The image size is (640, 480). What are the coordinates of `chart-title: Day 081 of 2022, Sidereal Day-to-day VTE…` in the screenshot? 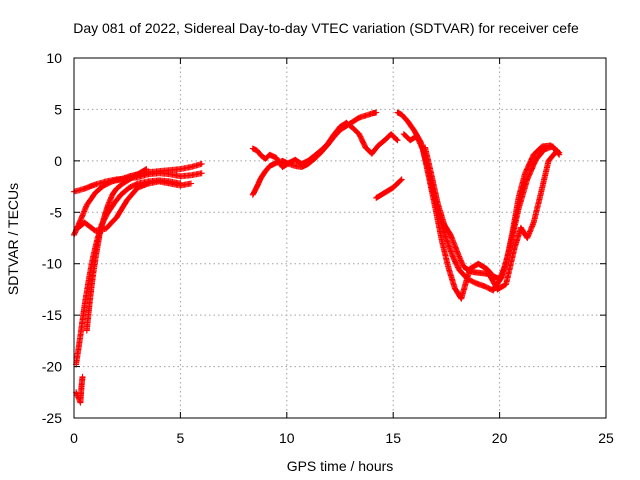 It's located at (326, 28).